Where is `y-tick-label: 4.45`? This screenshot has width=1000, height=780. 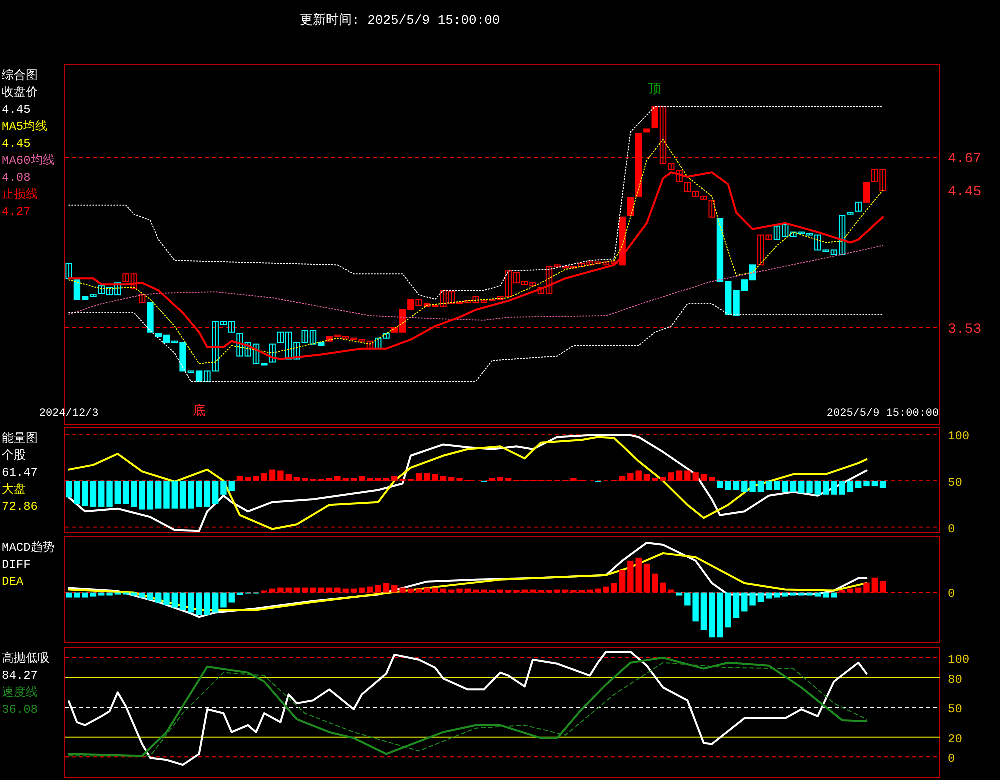
y-tick-label: 4.45 is located at coordinates (965, 192).